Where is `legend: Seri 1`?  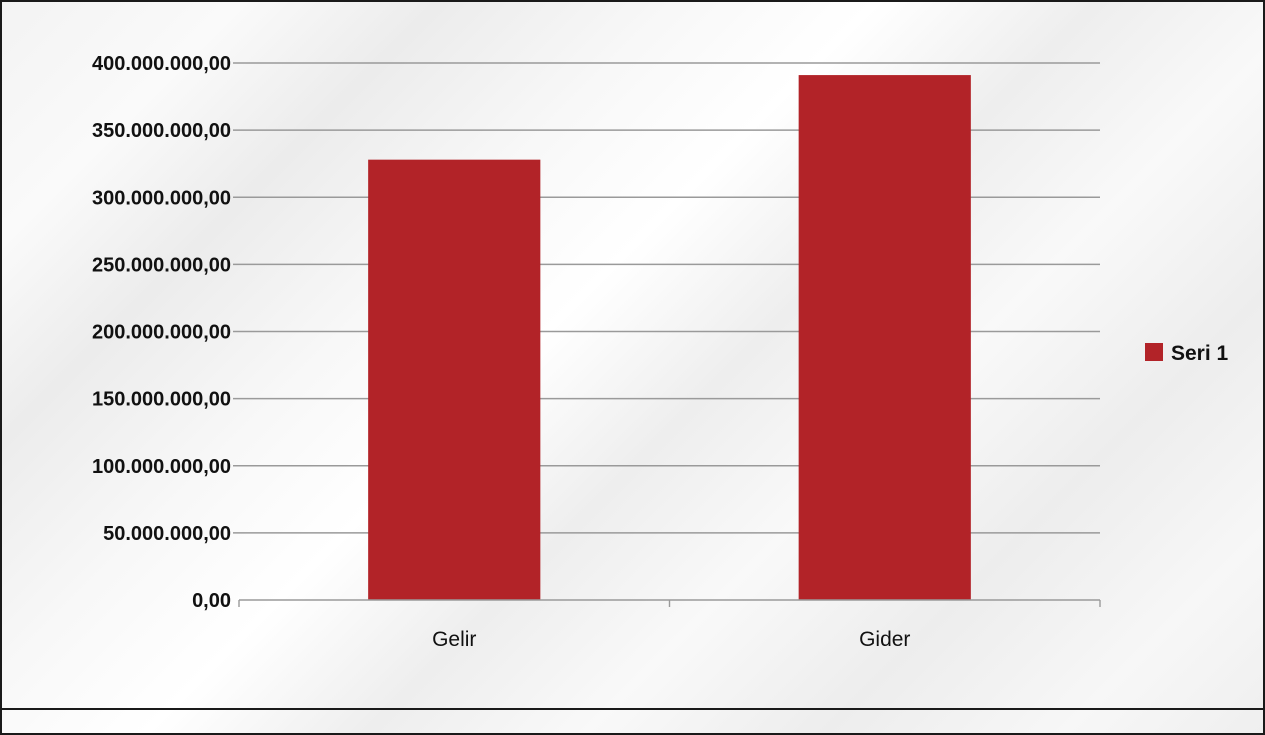 legend: Seri 1 is located at coordinates (1187, 353).